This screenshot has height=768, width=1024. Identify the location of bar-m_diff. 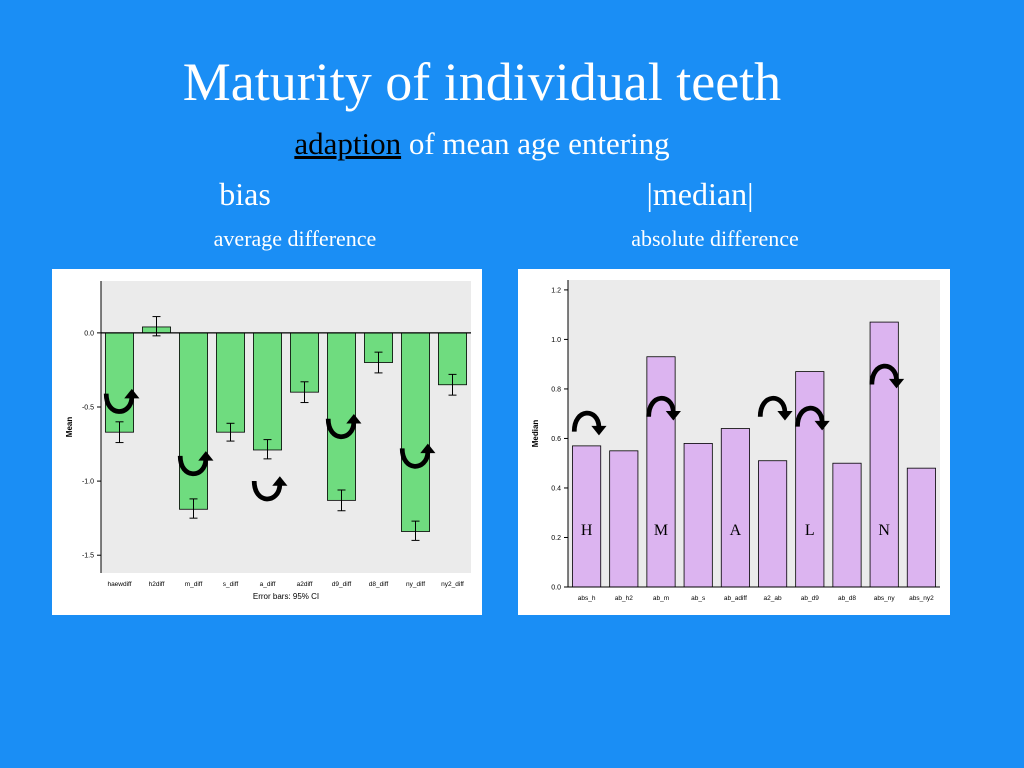
(193, 421).